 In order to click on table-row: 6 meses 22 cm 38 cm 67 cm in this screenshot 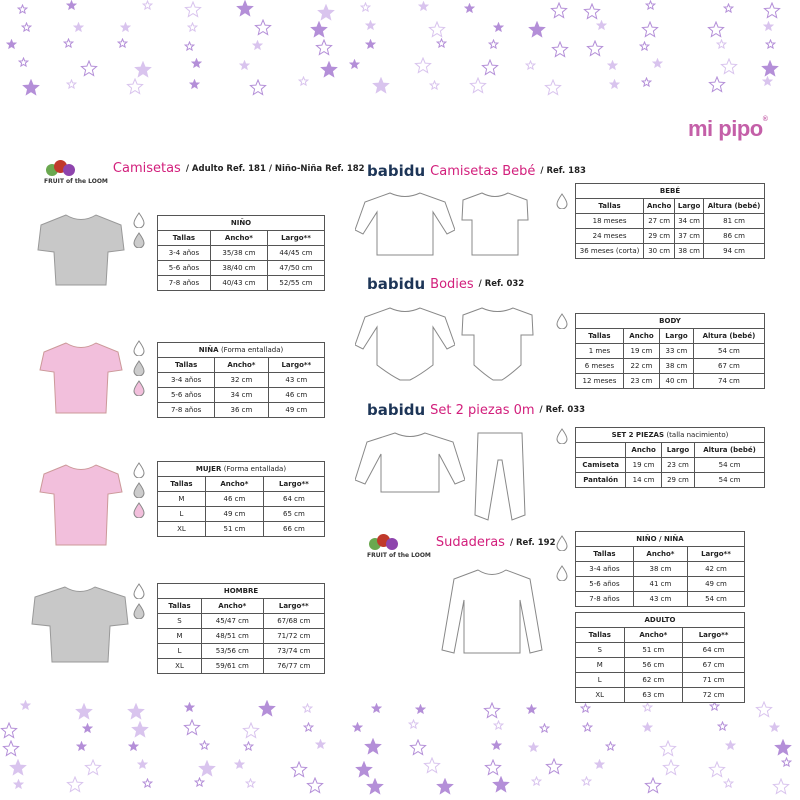, I will do `click(670, 366)`.